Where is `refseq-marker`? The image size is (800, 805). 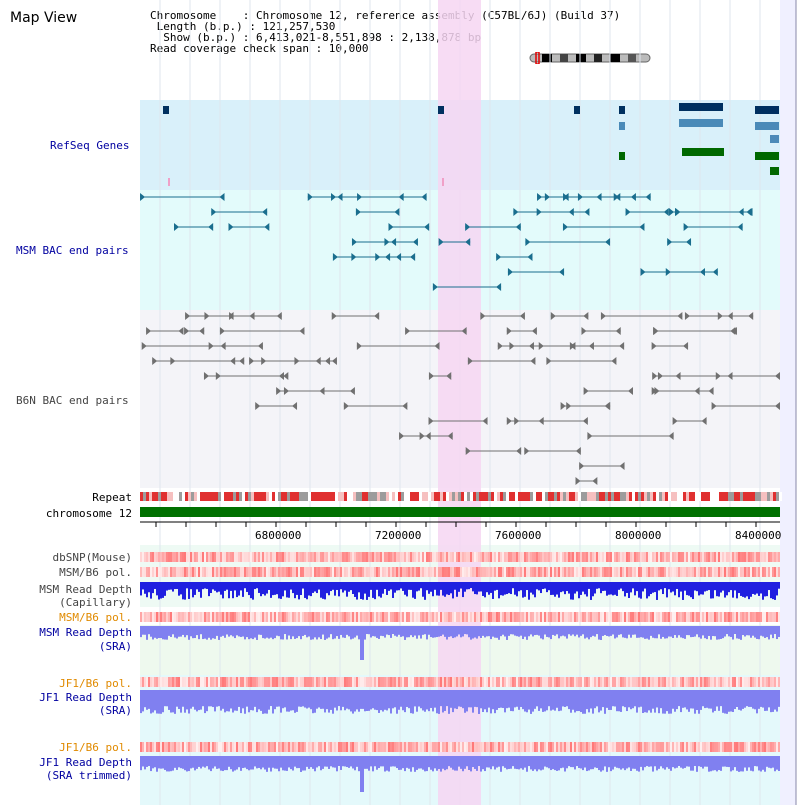
refseq-marker is located at coordinates (443, 182).